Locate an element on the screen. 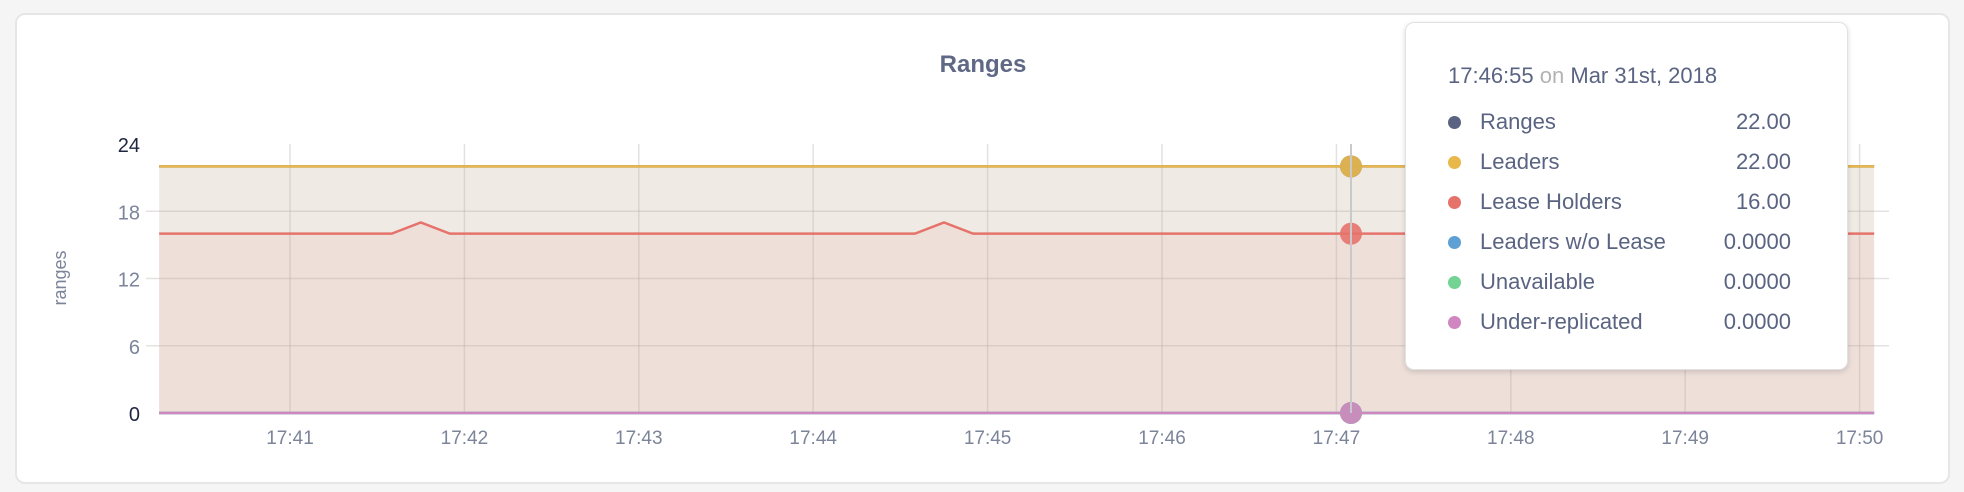 The width and height of the screenshot is (1964, 492). y-tick-label: 12 is located at coordinates (129, 281).